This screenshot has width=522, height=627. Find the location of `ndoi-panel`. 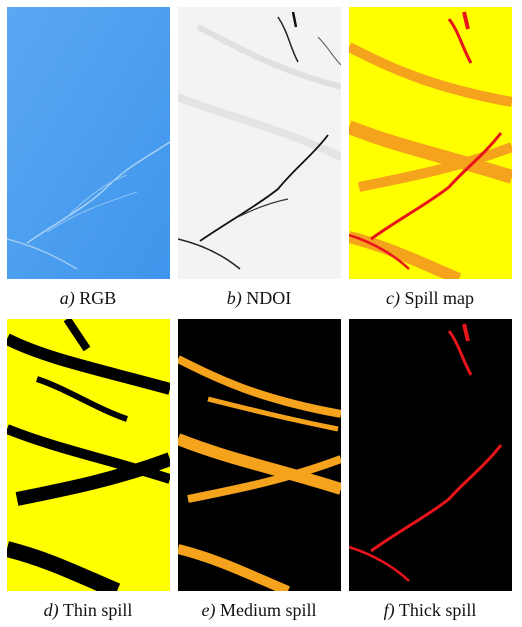

ndoi-panel is located at coordinates (259, 143).